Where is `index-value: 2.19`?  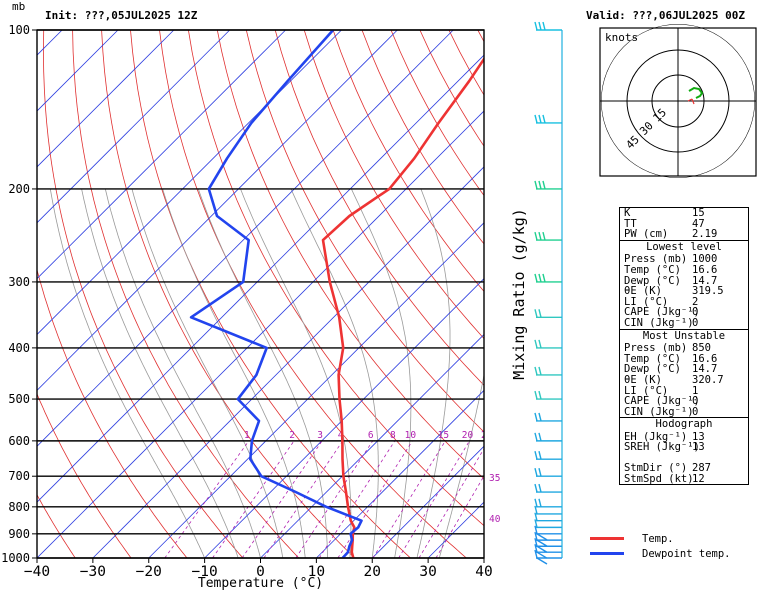
index-value: 2.19 is located at coordinates (705, 234).